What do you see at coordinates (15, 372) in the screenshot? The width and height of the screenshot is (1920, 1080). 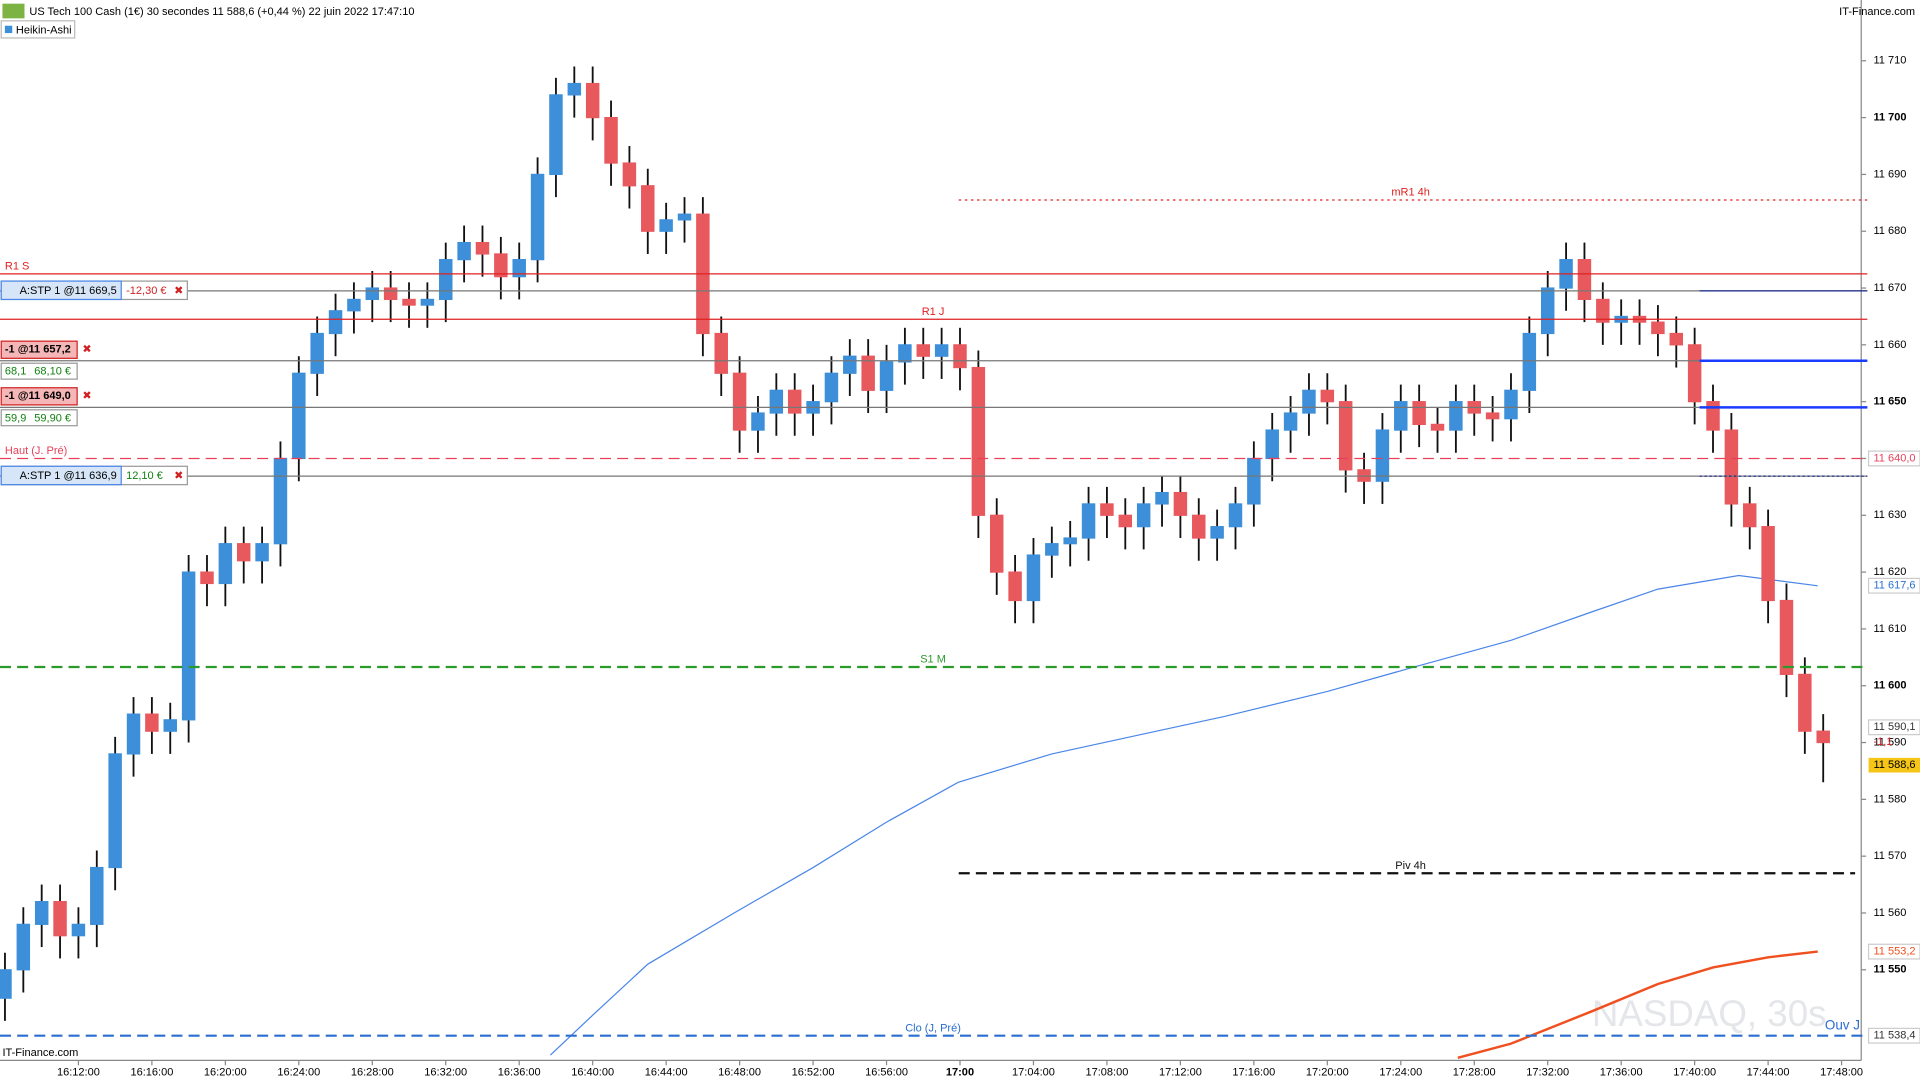 I see `order-points: 68,1` at bounding box center [15, 372].